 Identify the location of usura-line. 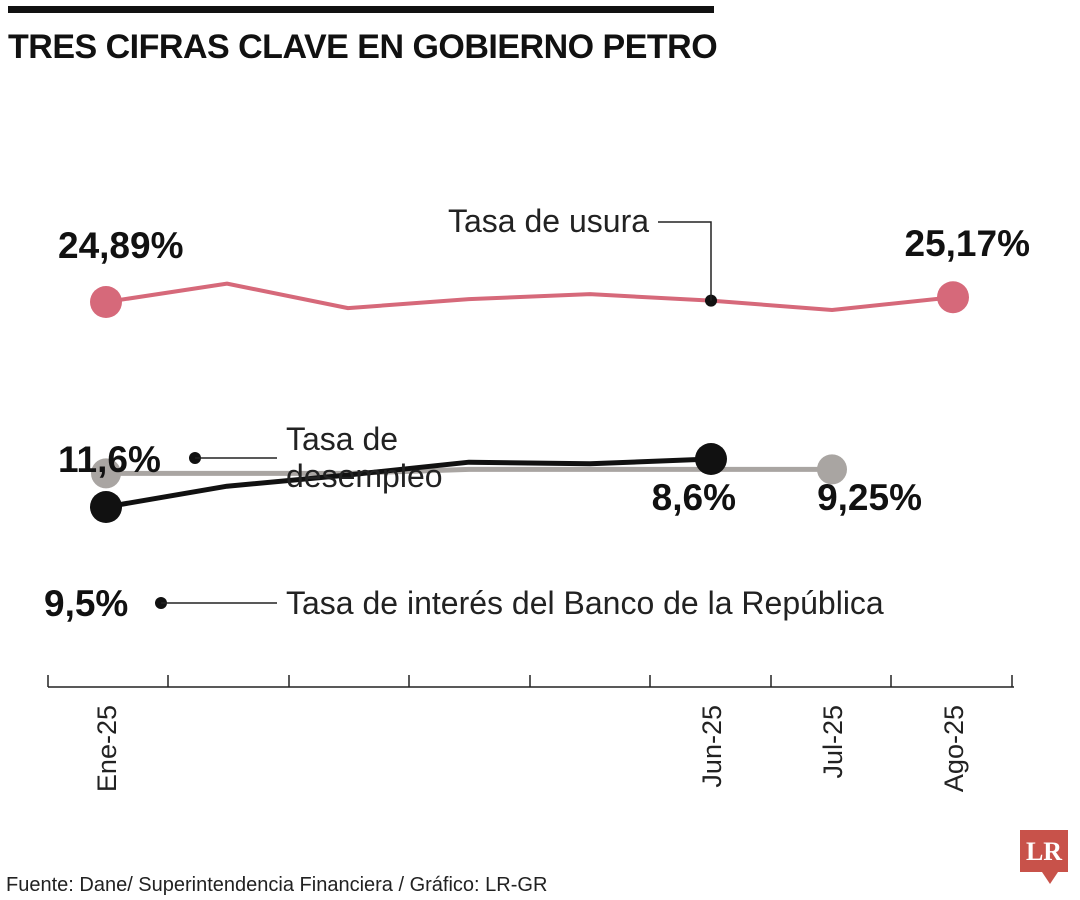
(529, 296).